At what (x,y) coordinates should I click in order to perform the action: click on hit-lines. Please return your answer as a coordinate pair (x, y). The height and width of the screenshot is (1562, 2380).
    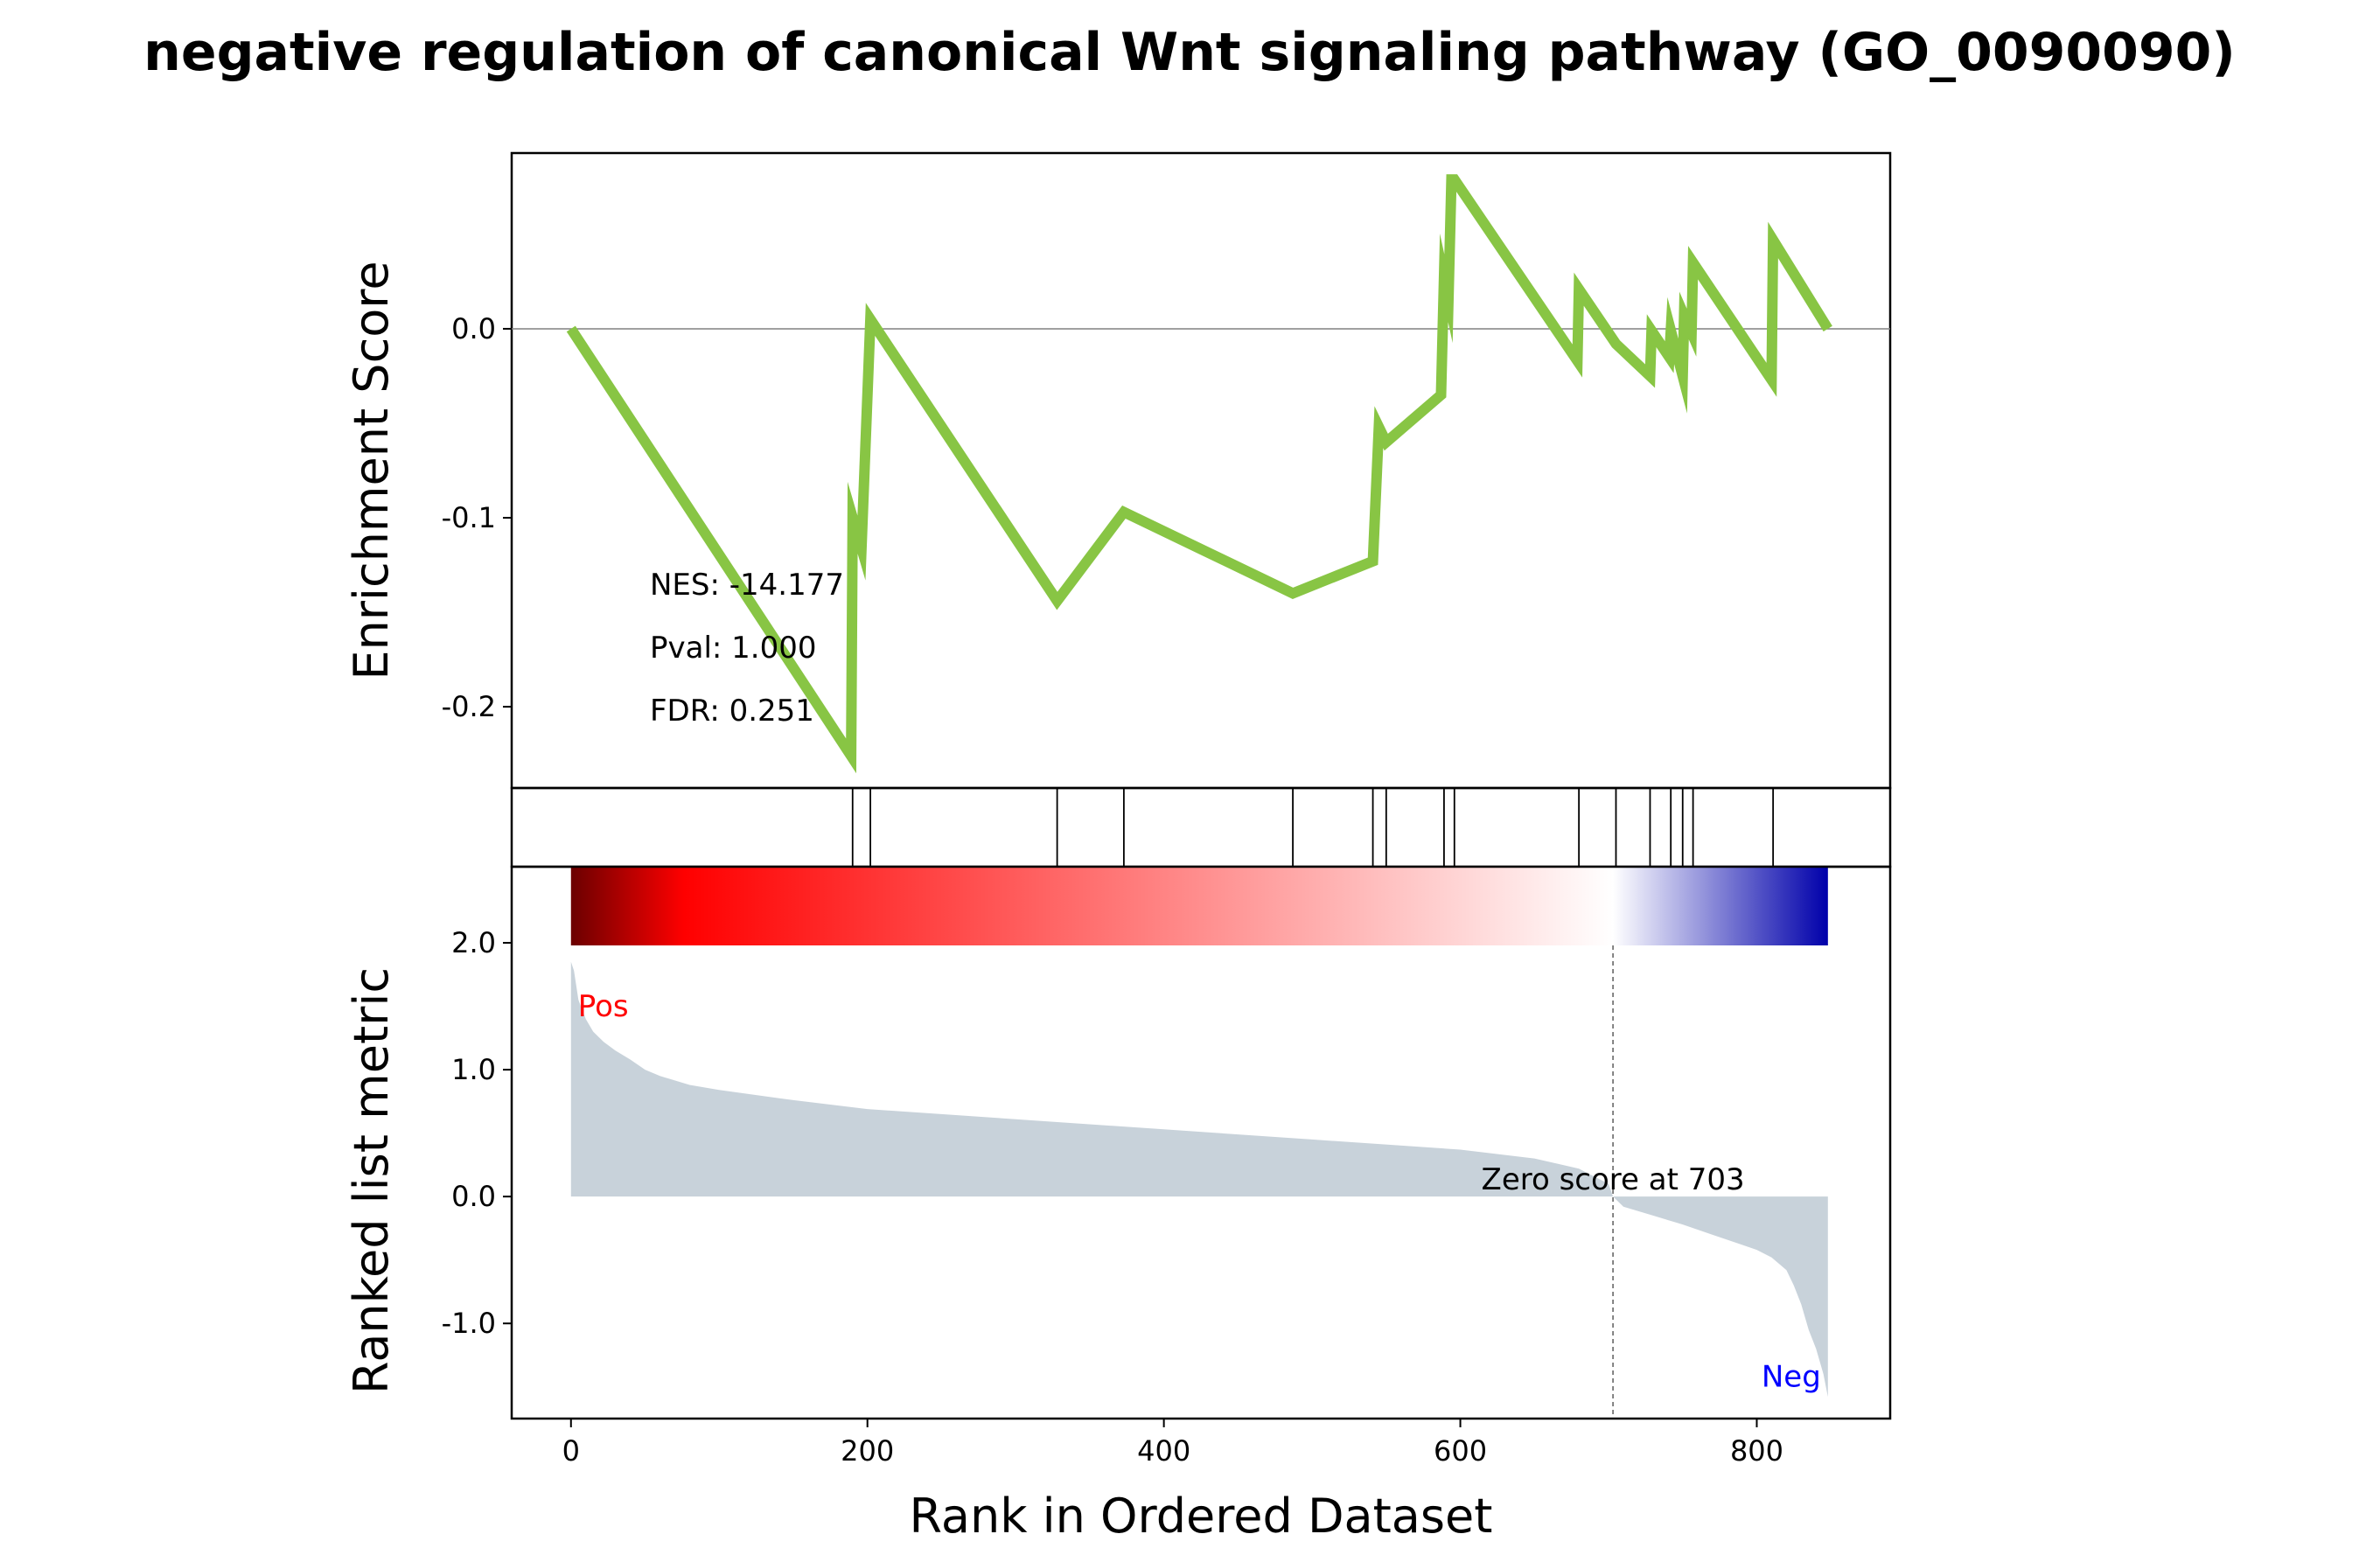
    Looking at the image, I should click on (1313, 828).